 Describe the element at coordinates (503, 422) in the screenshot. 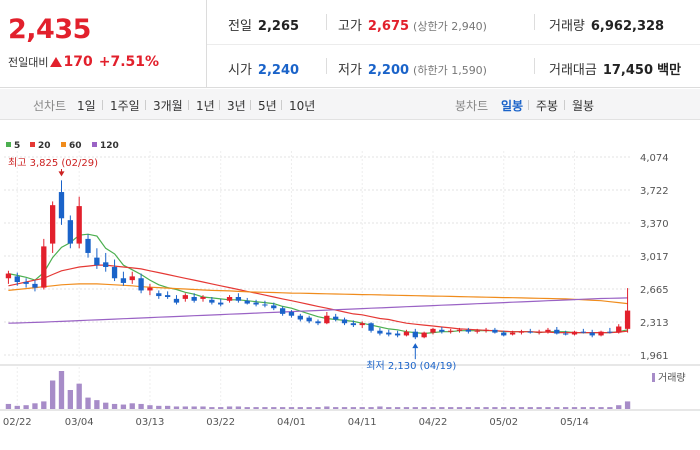

I see `x-tick-label: 05/02` at that location.